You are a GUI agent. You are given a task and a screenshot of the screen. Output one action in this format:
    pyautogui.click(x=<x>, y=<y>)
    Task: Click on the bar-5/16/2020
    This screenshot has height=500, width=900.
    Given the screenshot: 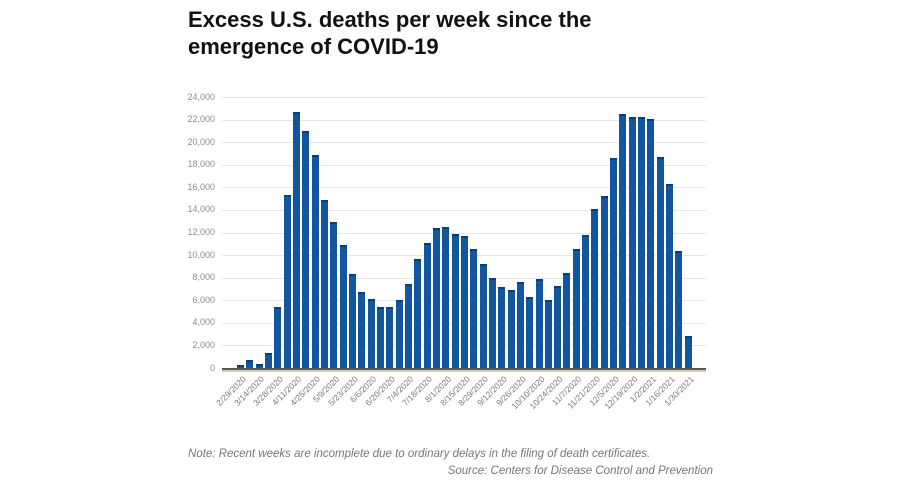 What is the action you would take?
    pyautogui.click(x=343, y=306)
    